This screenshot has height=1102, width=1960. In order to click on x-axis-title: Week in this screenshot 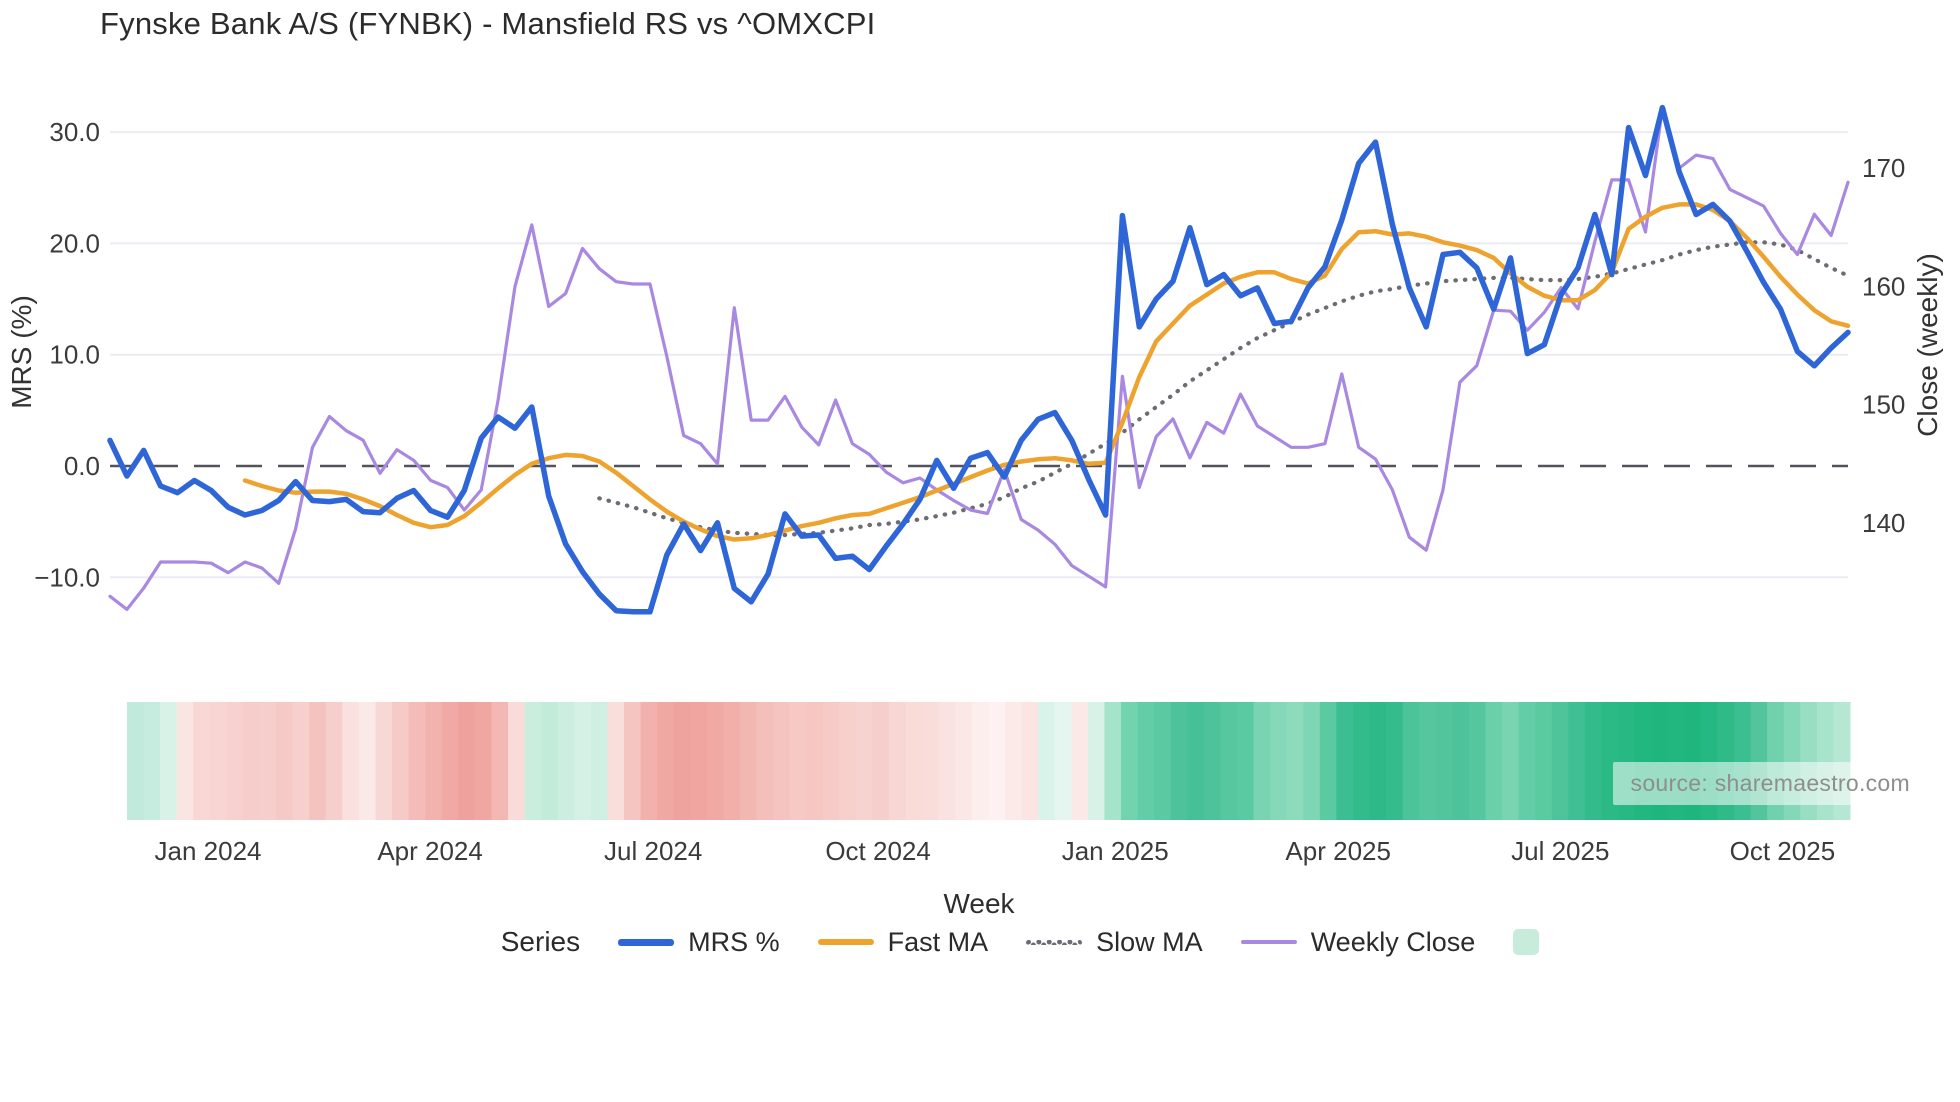, I will do `click(979, 903)`.